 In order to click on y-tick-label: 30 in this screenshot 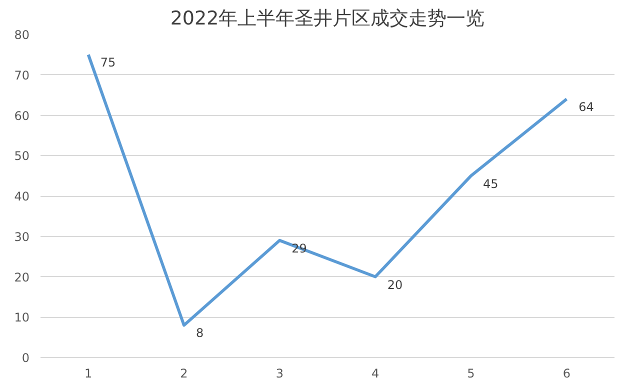, I will do `click(22, 237)`.